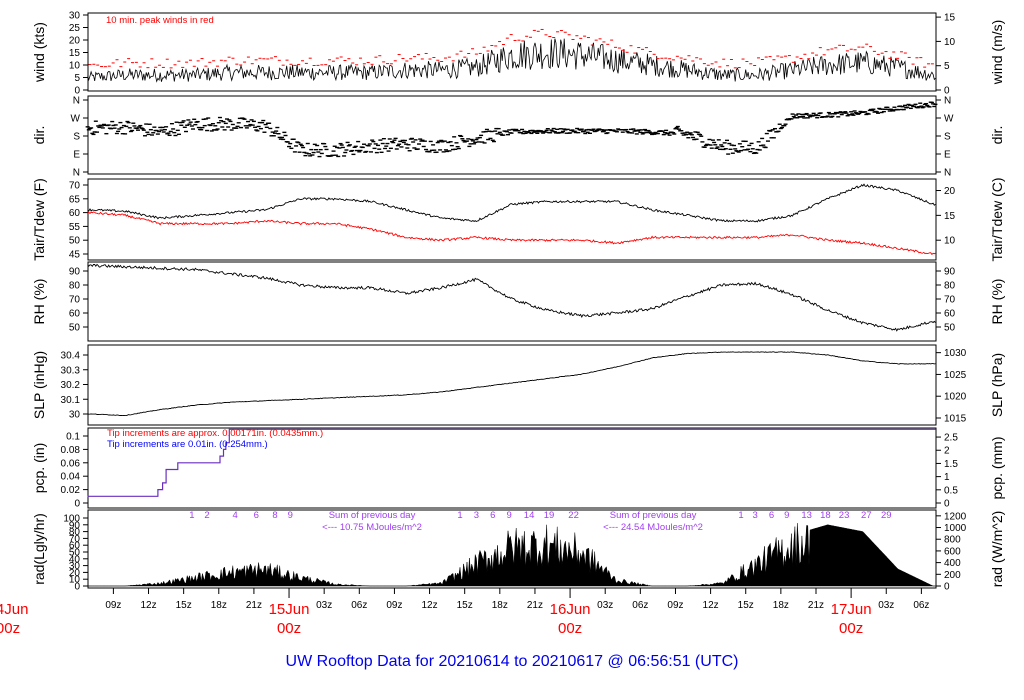 This screenshot has height=700, width=1024. What do you see at coordinates (289, 609) in the screenshot?
I see `day-label: 15Jun` at bounding box center [289, 609].